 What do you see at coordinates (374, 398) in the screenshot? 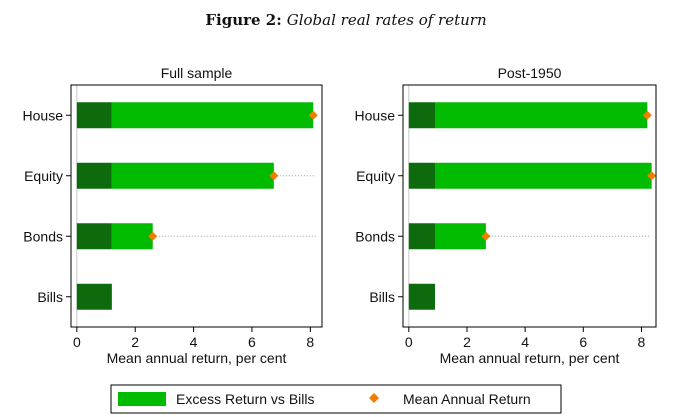
I see `legend-mean-marker` at bounding box center [374, 398].